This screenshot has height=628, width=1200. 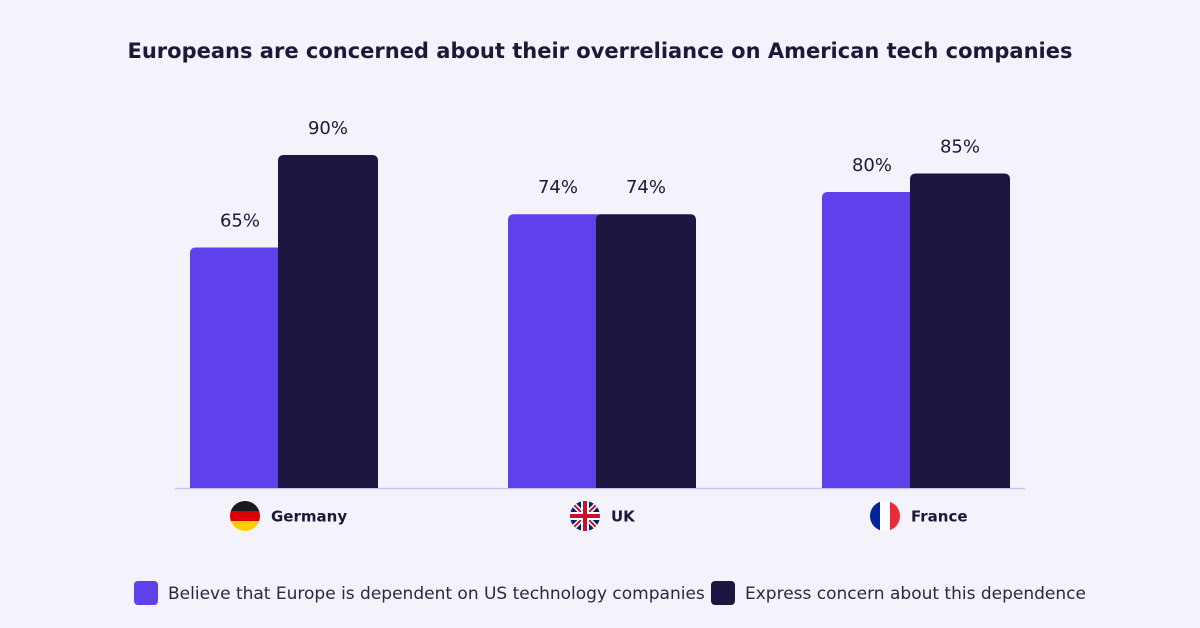 What do you see at coordinates (309, 517) in the screenshot?
I see `category-label: Germany` at bounding box center [309, 517].